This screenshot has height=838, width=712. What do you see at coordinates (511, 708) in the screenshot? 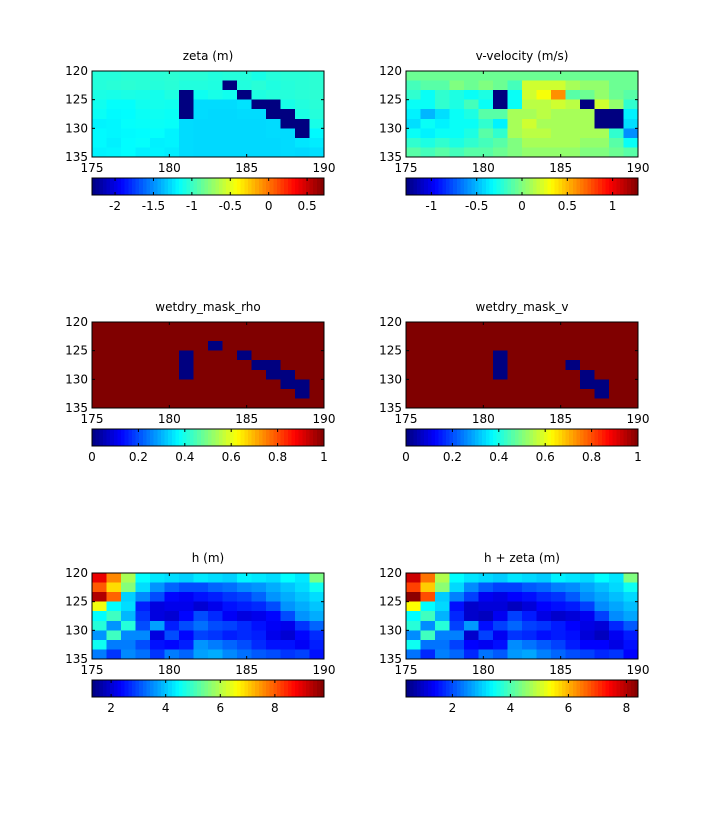
I see `colorbar-tick-label: 4` at bounding box center [511, 708].